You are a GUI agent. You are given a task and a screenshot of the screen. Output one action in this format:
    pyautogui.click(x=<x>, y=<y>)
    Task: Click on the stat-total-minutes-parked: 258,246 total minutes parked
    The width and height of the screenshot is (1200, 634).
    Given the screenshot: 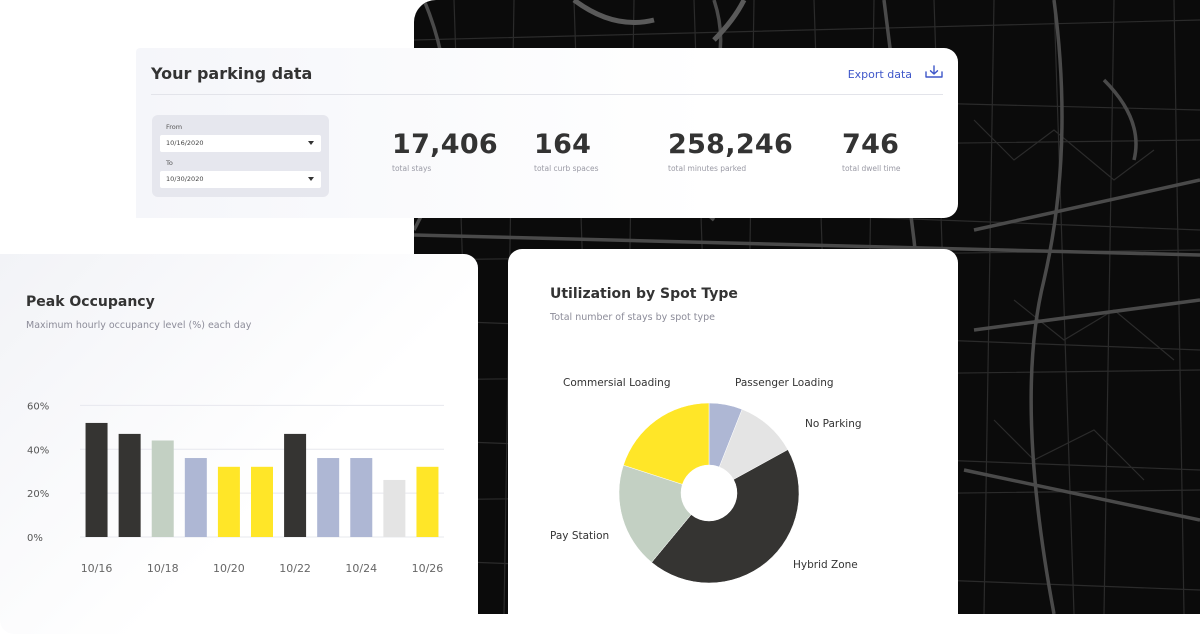 What is the action you would take?
    pyautogui.click(x=730, y=150)
    